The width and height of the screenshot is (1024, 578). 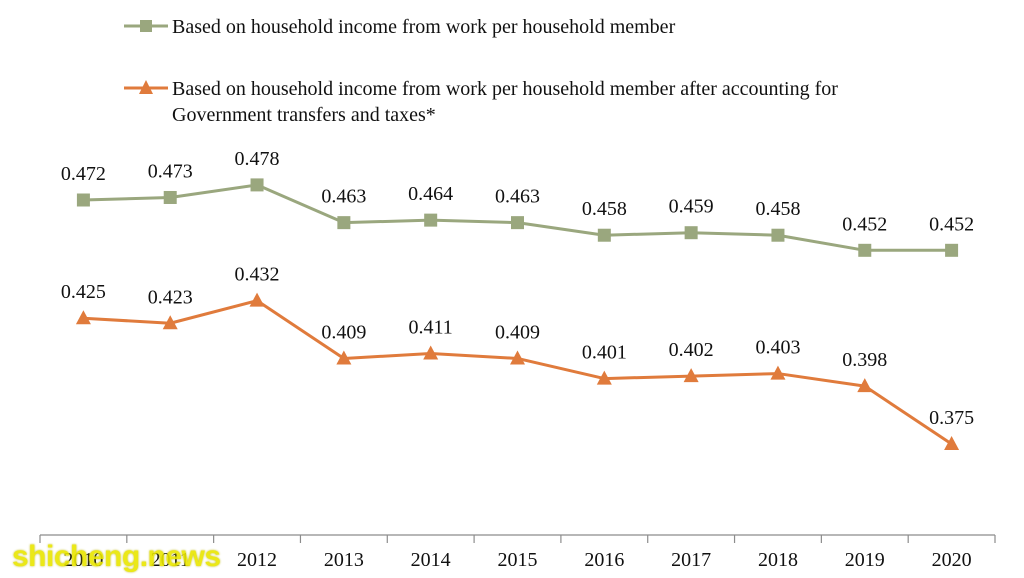 What do you see at coordinates (257, 560) in the screenshot?
I see `x-tick-label: 2012` at bounding box center [257, 560].